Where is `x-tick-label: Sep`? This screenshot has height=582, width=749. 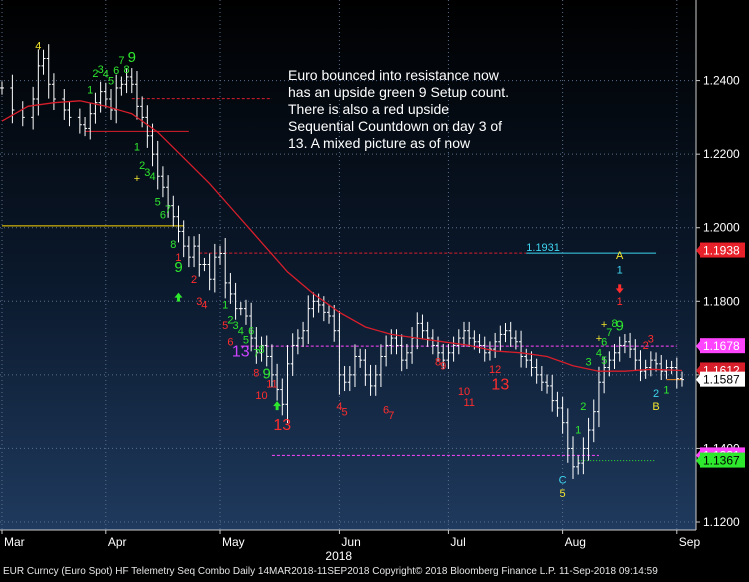 x-tick-label: Sep is located at coordinates (690, 542).